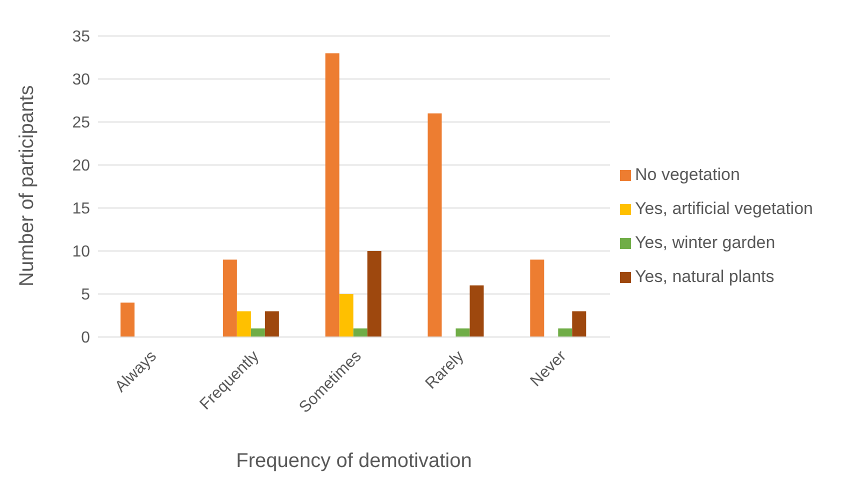  What do you see at coordinates (81, 252) in the screenshot?
I see `y-tick-label: 10` at bounding box center [81, 252].